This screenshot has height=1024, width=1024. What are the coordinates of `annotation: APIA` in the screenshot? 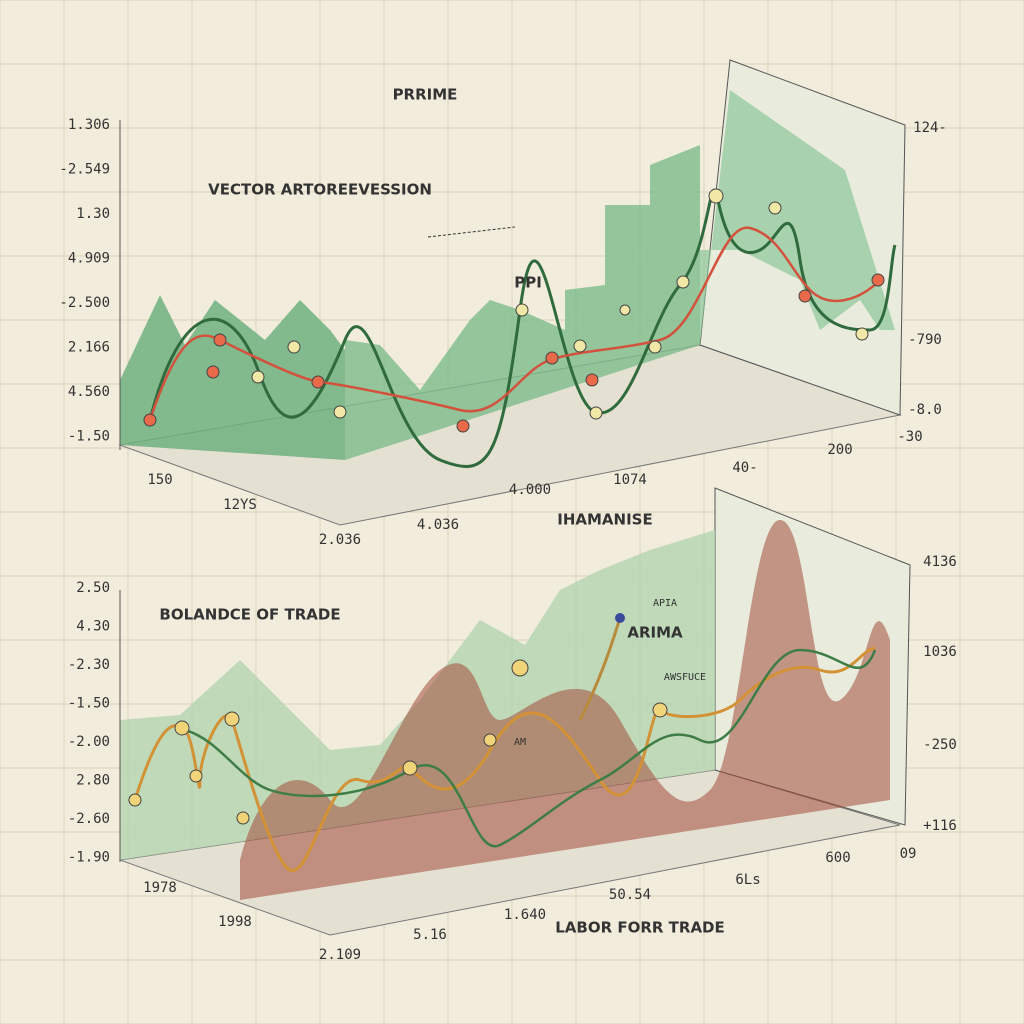 It's located at (665, 603).